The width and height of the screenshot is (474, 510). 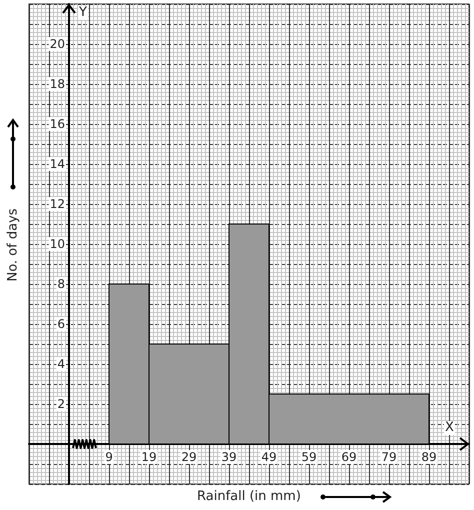 I want to click on y-axis-title: No. of days, so click(x=13, y=245).